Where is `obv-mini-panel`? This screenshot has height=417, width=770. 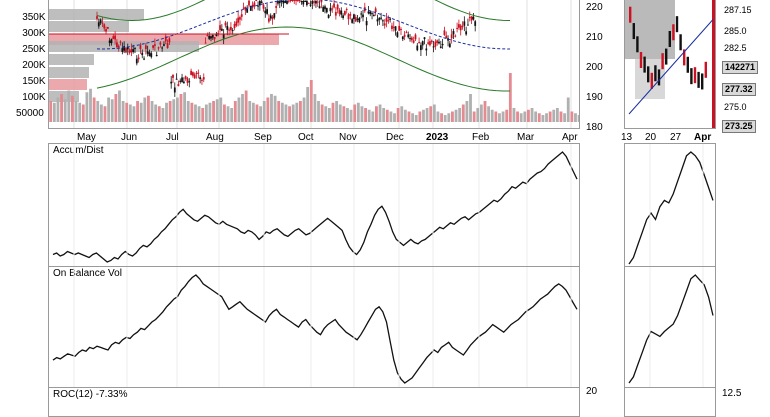
obv-mini-panel is located at coordinates (670, 327).